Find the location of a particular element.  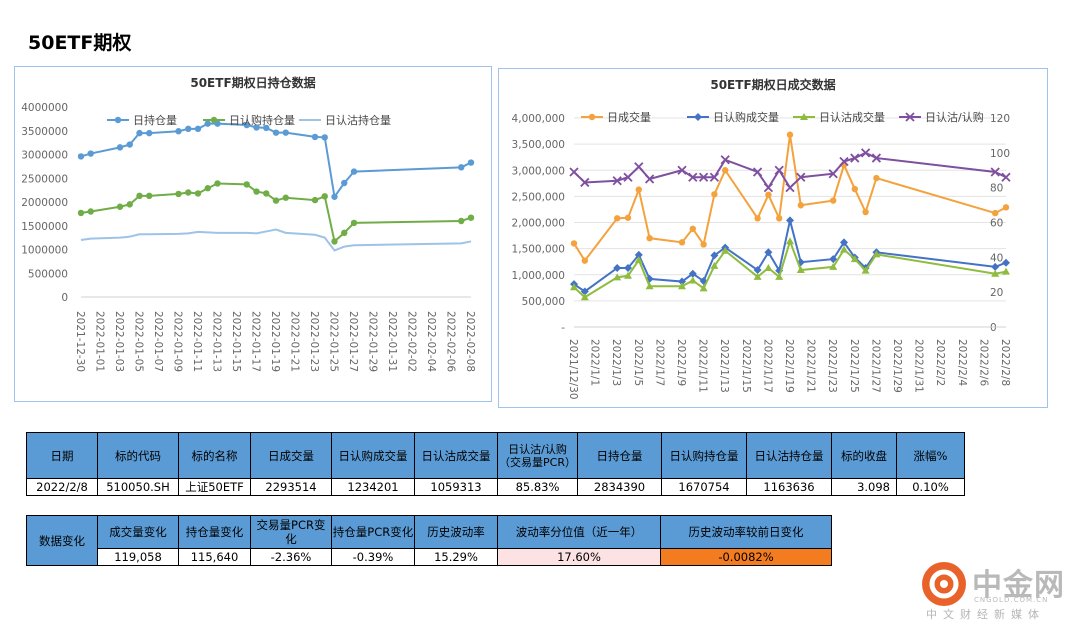

cngold-logo: 中金网 CNGOLD.COM.CN 中文财经新媒体 is located at coordinates (997, 591).